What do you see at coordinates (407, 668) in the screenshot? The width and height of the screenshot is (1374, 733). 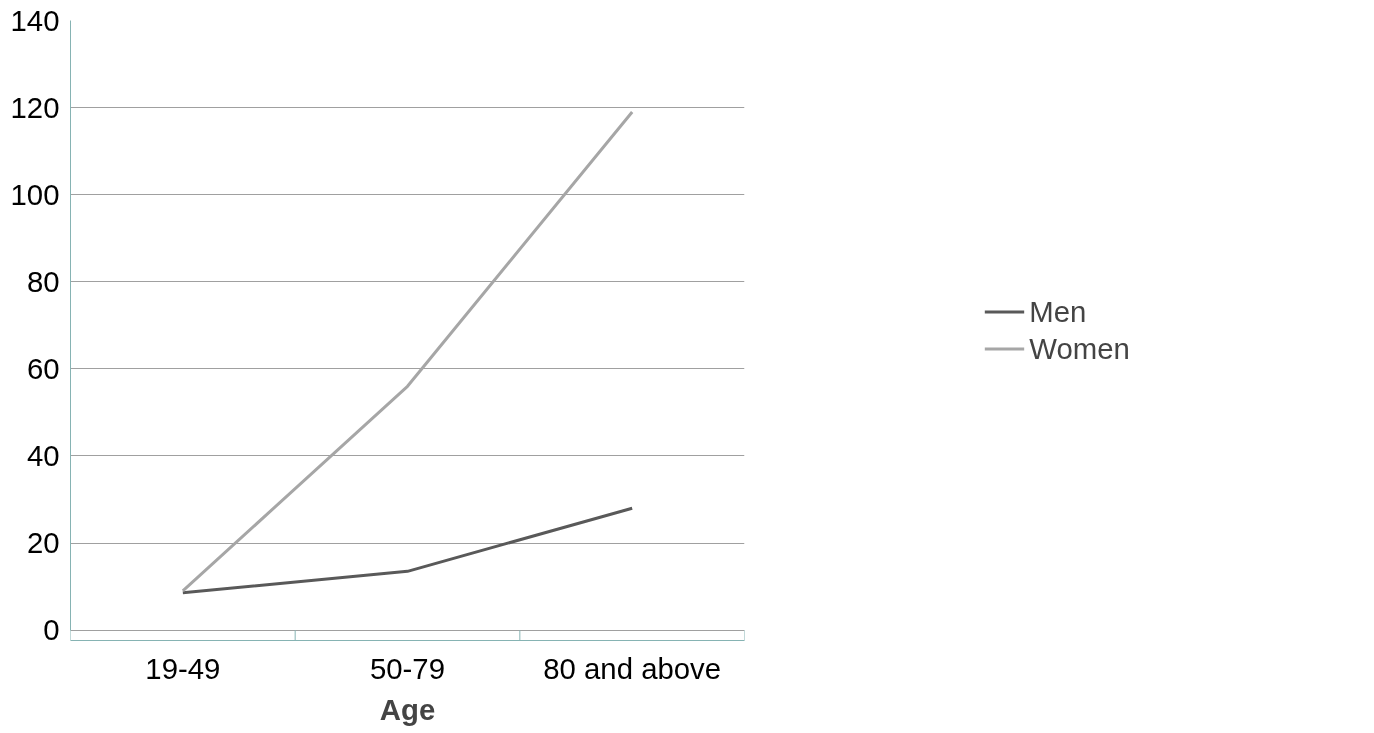 I see `x-tick-label: 50-79` at bounding box center [407, 668].